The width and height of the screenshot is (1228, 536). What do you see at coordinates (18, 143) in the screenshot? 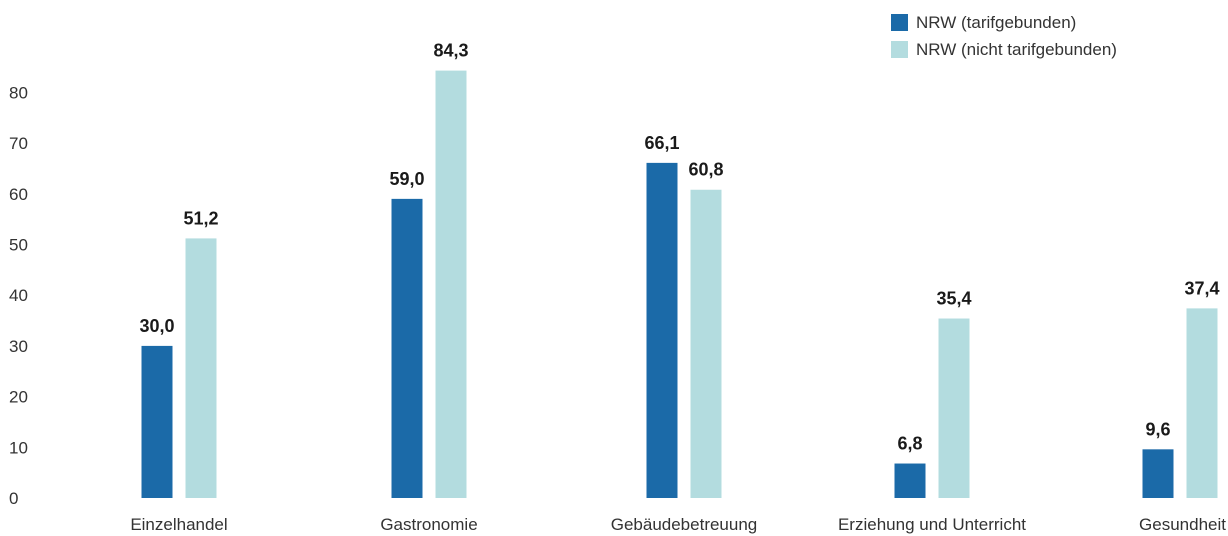
I see `y-tick-label: 70` at bounding box center [18, 143].